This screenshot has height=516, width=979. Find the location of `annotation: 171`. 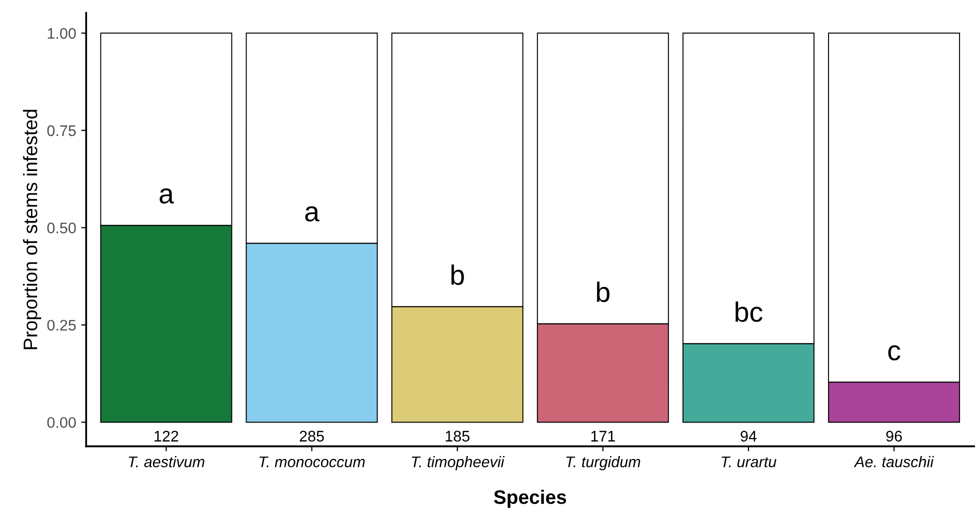

annotation: 171 is located at coordinates (603, 436).